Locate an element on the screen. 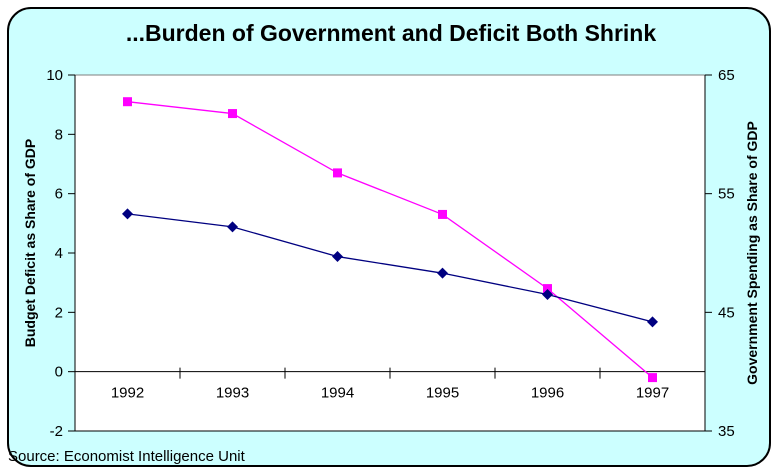 This screenshot has width=782, height=475. source-note: Source: Economist Intelligence Unit is located at coordinates (126, 456).